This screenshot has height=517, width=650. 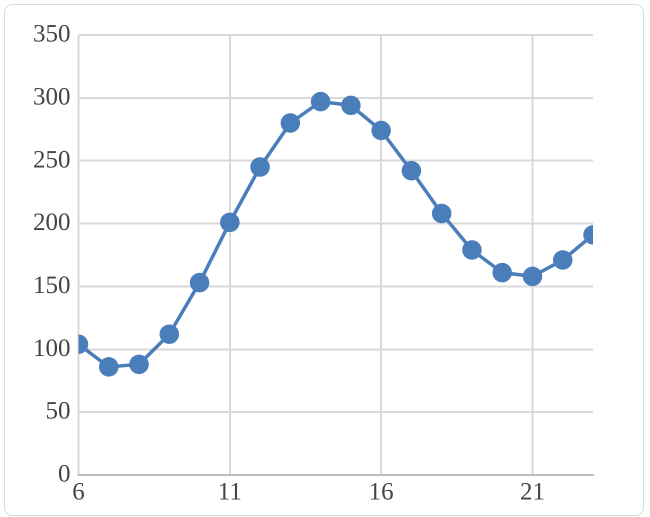 I want to click on y-tick-label: 100, so click(x=51, y=348).